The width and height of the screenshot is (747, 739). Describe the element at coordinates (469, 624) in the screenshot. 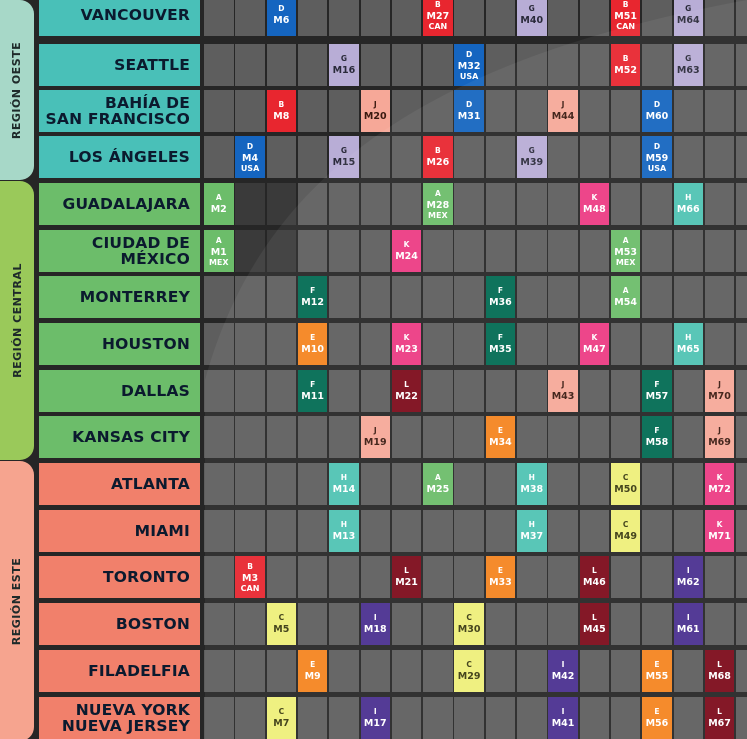

I see `match-cell: C M30` at that location.